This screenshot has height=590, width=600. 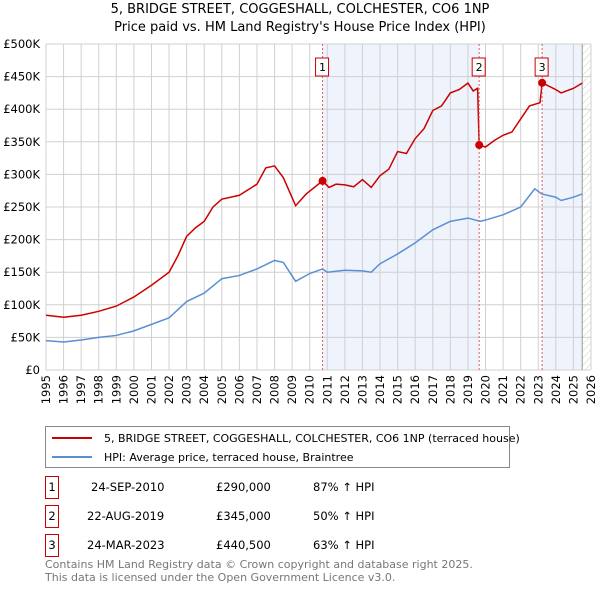 What do you see at coordinates (21, 174) in the screenshot?
I see `y-tick-label: £300K` at bounding box center [21, 174].